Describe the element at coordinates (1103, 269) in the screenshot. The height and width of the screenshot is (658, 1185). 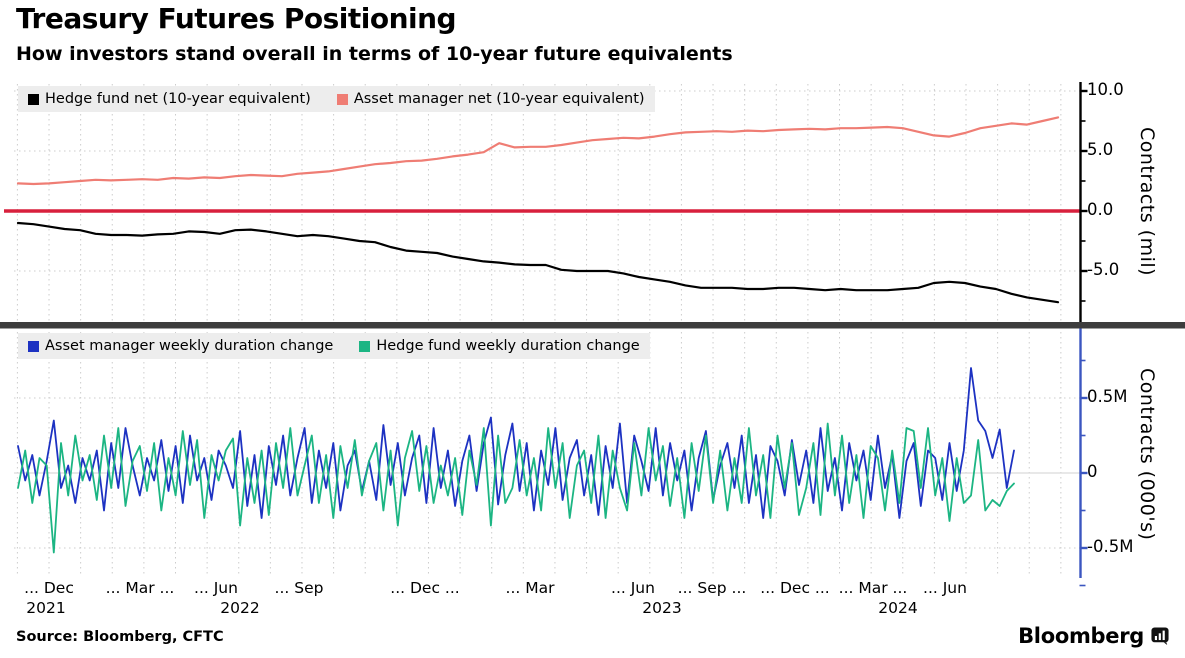
I see `y-tick-label: -5.0` at that location.